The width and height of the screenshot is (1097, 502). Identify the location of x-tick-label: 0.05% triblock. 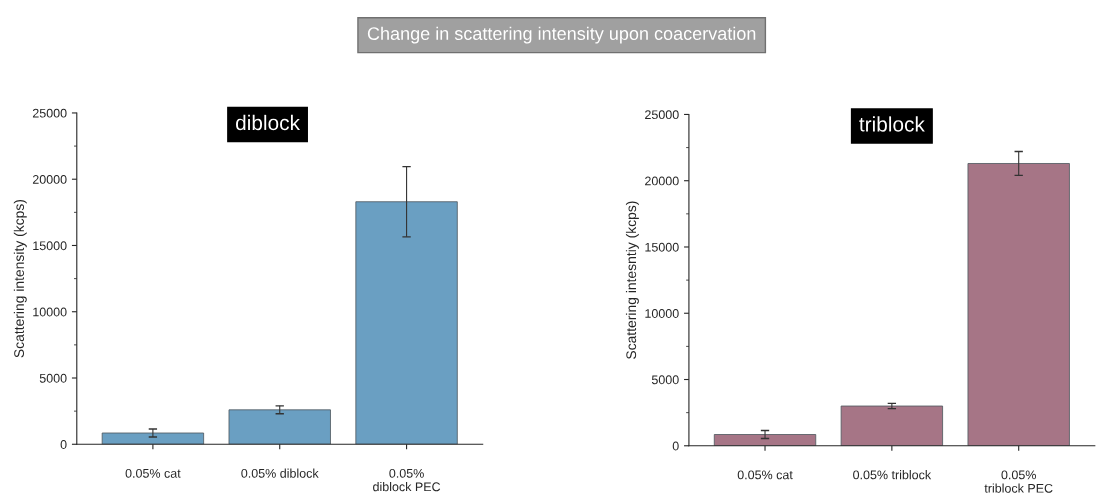
(892, 475).